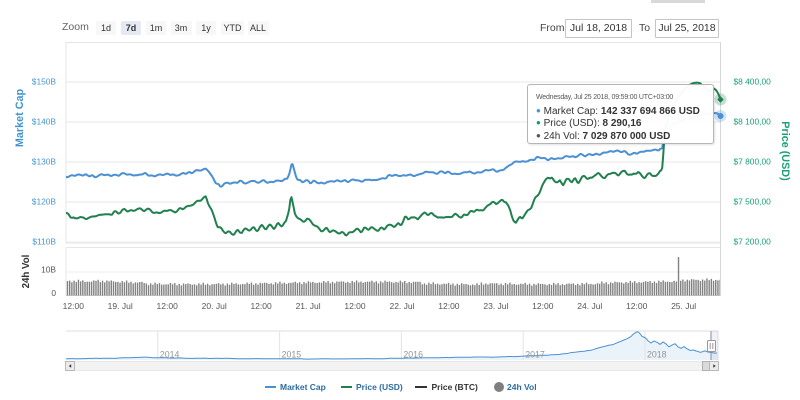 The height and width of the screenshot is (400, 800). I want to click on svg-text: $8 100,00, so click(753, 122).